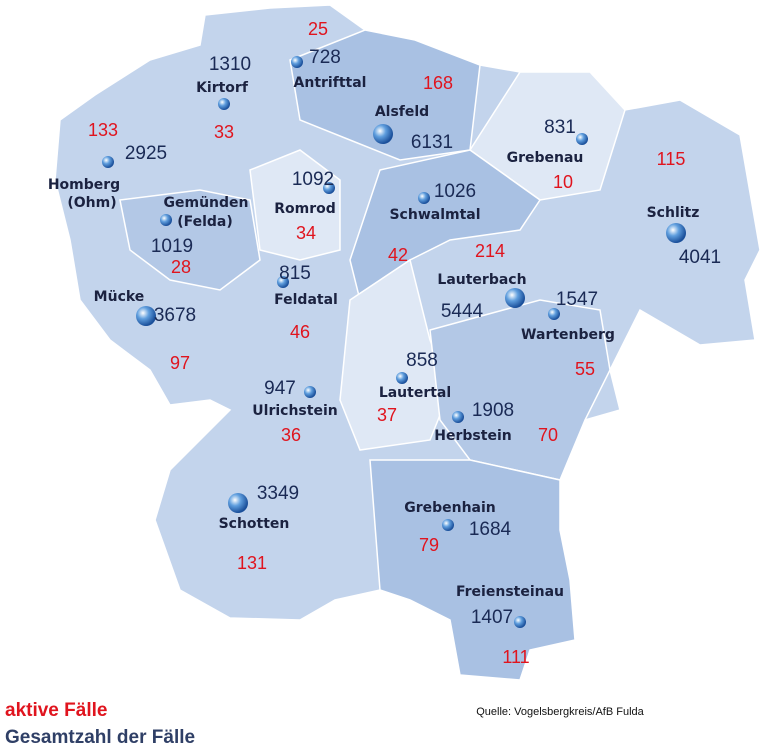  What do you see at coordinates (291, 435) in the screenshot?
I see `active-cases: 36` at bounding box center [291, 435].